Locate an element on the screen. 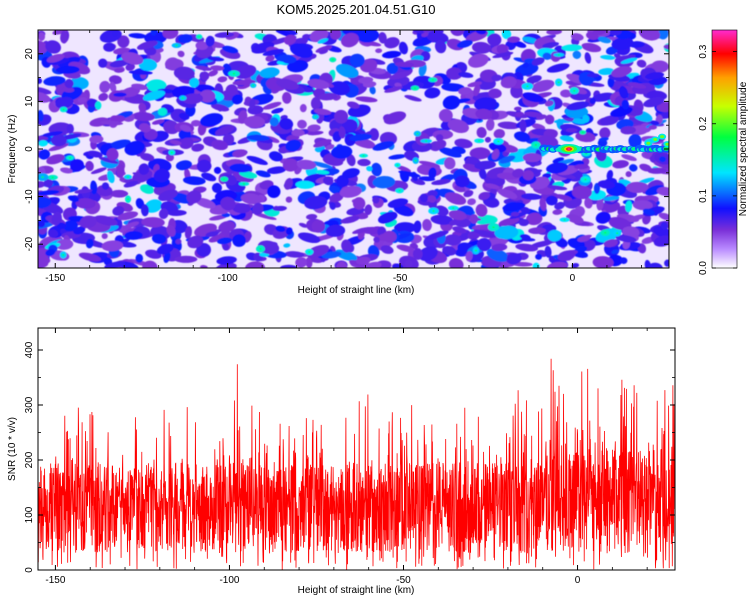 The image size is (750, 600). snr-x-tick-label: -150 is located at coordinates (55, 580).